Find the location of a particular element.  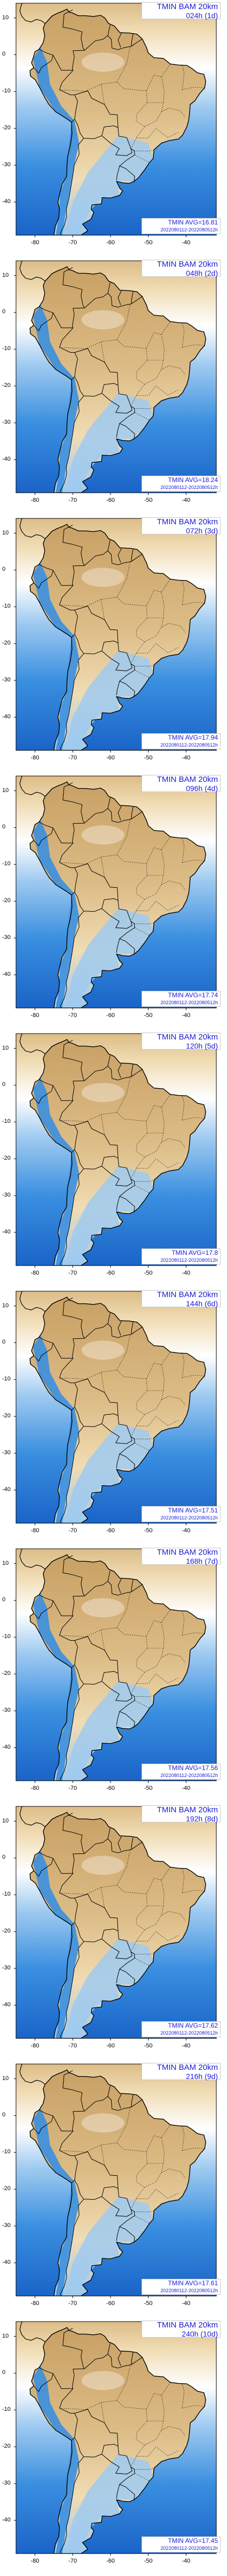

average-info-box: TMIN AVG=17.62 2022080112-2022080512h is located at coordinates (181, 2029).